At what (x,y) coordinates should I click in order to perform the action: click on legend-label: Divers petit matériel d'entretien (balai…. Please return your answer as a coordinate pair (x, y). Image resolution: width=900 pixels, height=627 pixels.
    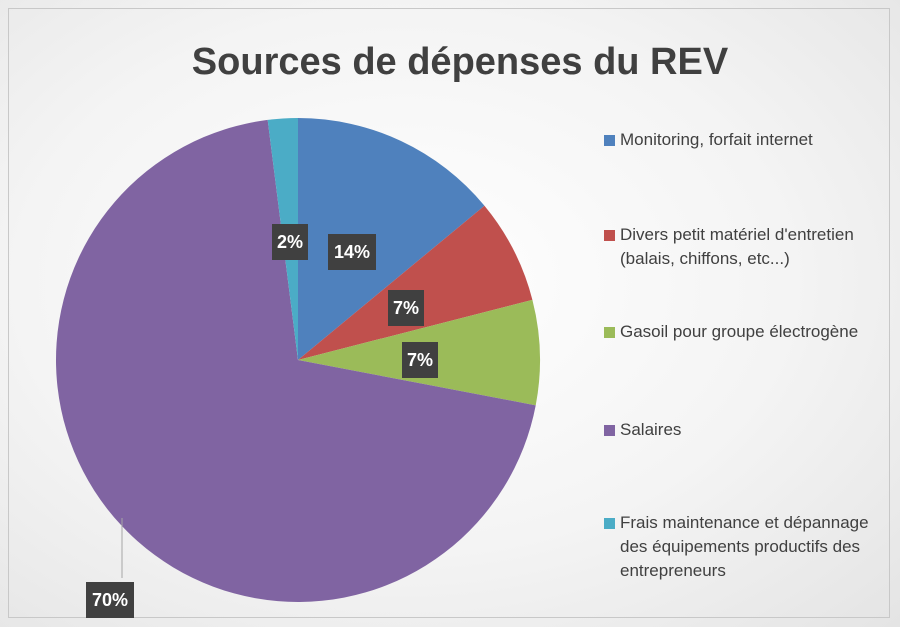
    Looking at the image, I should click on (737, 246).